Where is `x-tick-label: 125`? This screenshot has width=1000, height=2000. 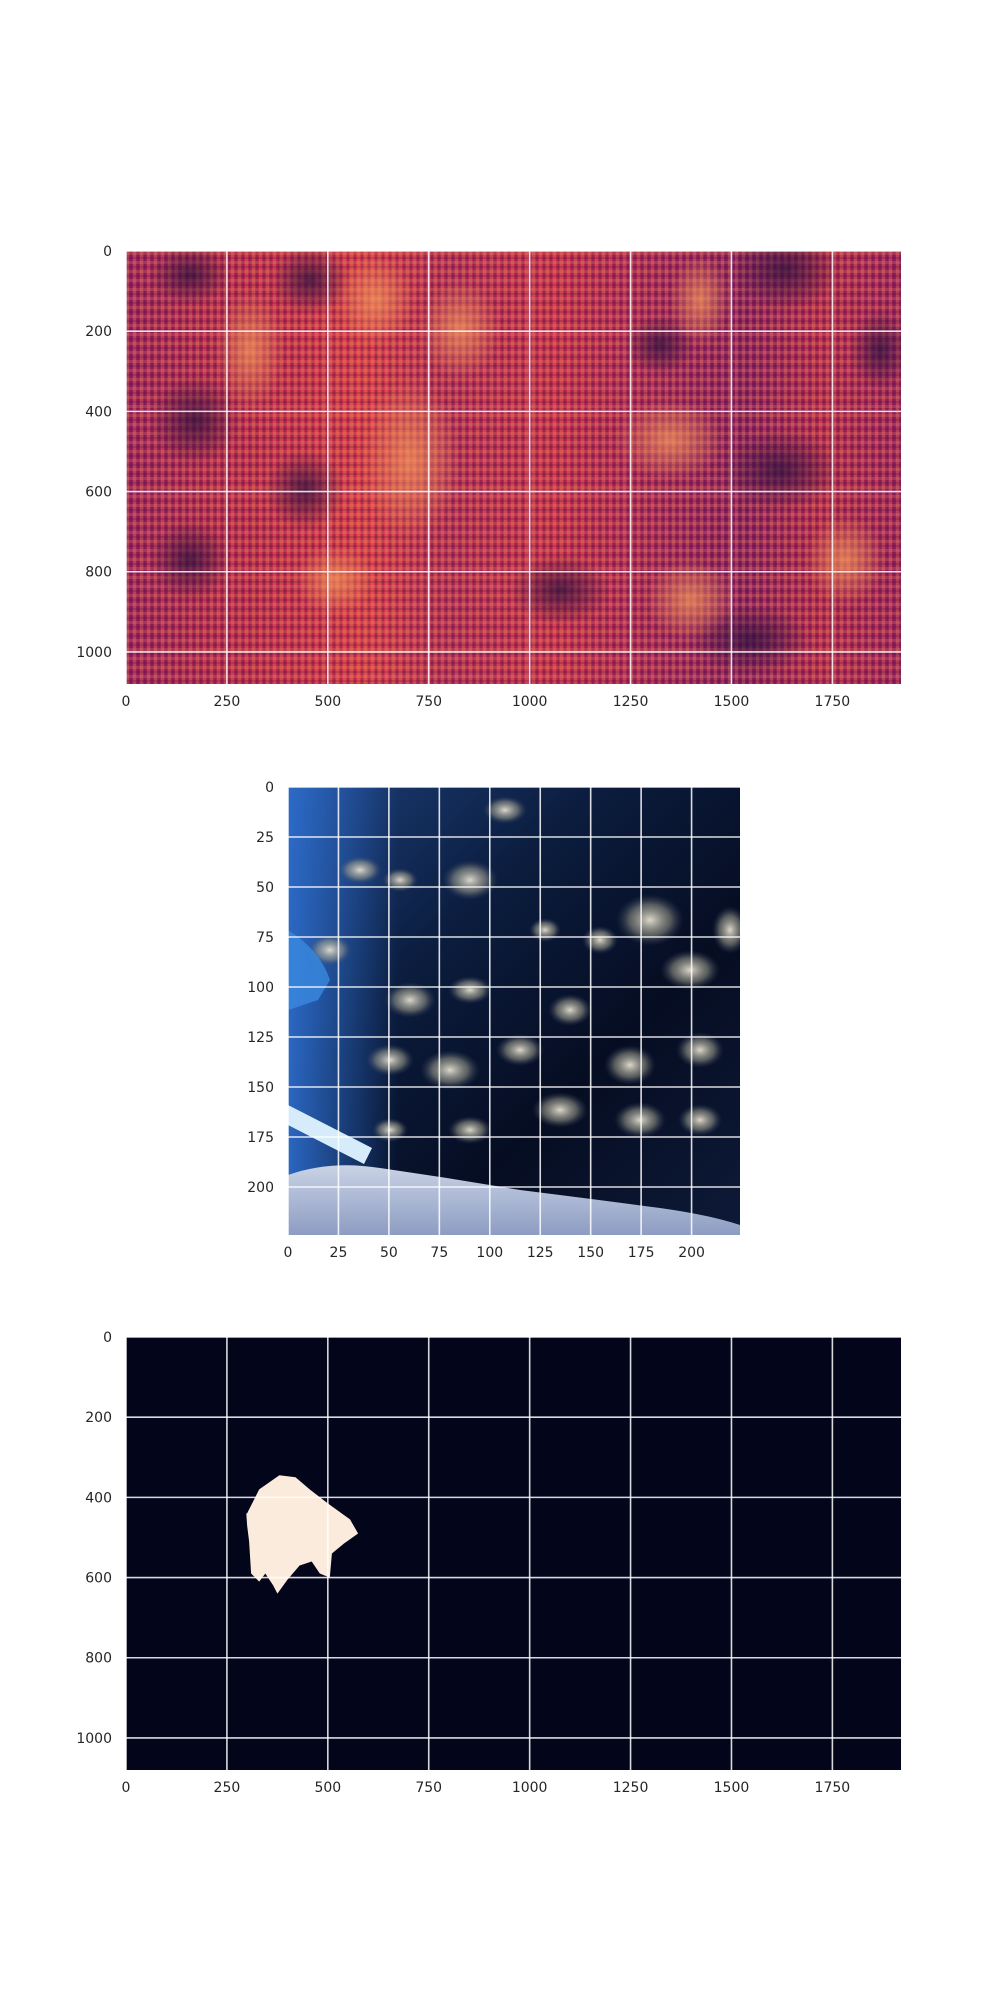
x-tick-label: 125 is located at coordinates (540, 1253).